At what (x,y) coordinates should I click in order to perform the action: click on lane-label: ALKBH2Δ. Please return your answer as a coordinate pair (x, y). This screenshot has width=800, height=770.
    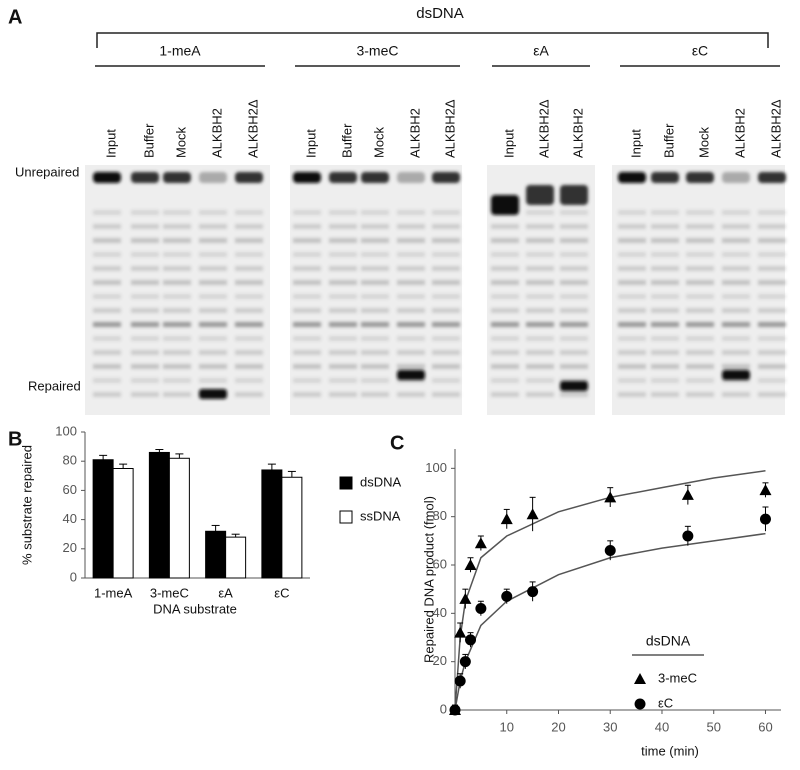
    Looking at the image, I should click on (252, 128).